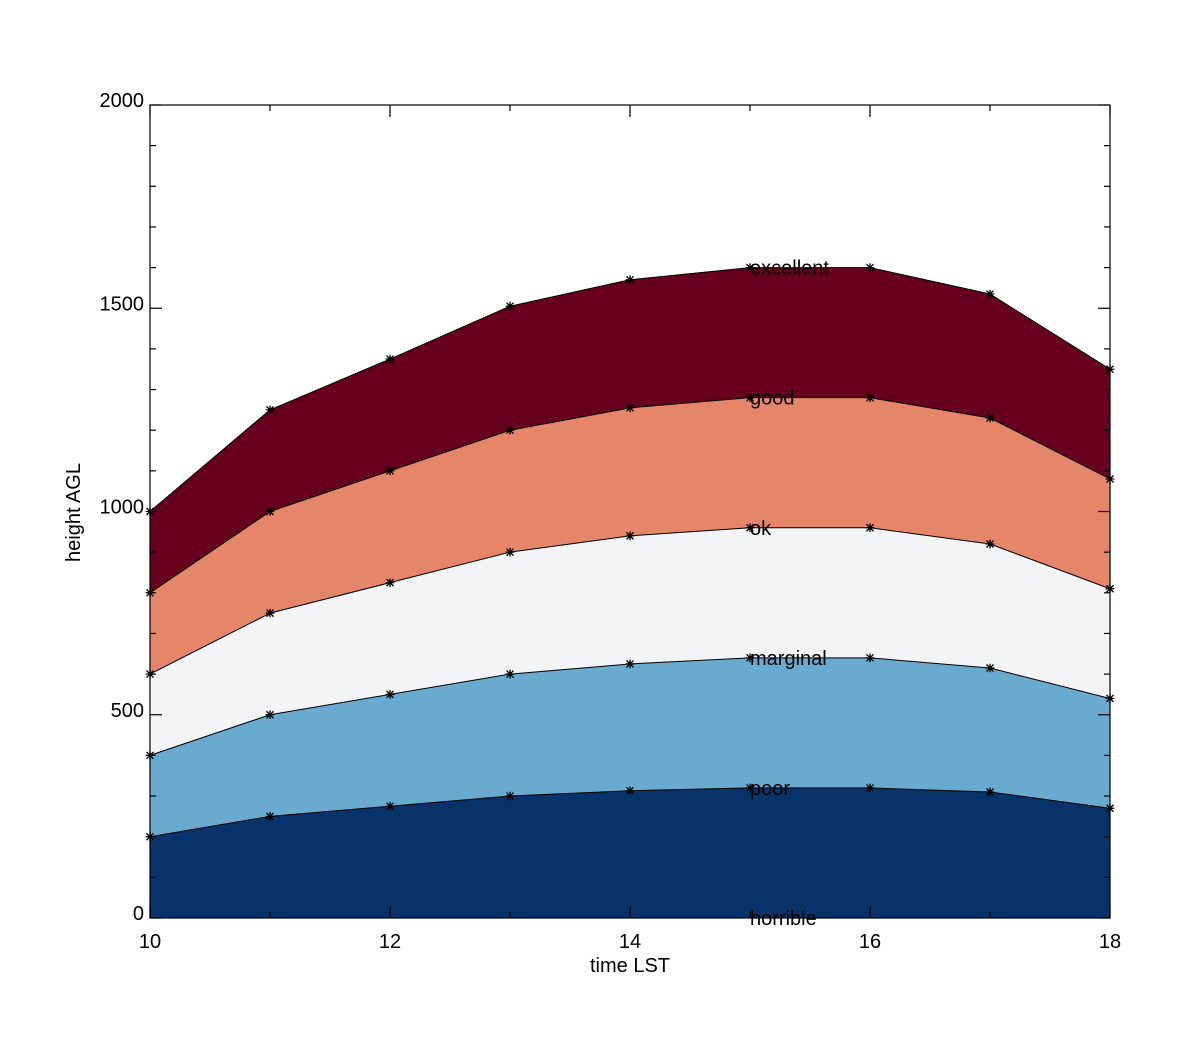 This screenshot has width=1200, height=1050. Describe the element at coordinates (1110, 942) in the screenshot. I see `x-tick-label: 18` at that location.